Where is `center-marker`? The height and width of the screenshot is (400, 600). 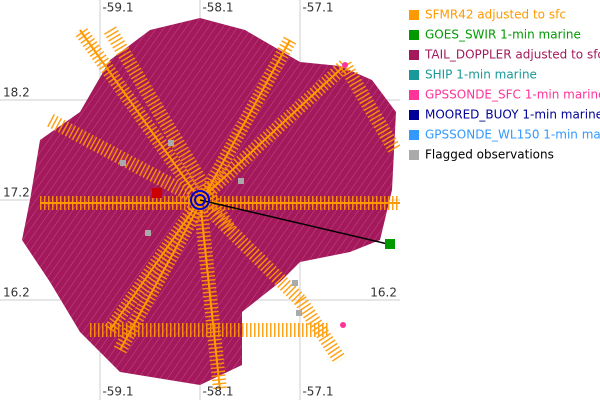
center-marker is located at coordinates (200, 200).